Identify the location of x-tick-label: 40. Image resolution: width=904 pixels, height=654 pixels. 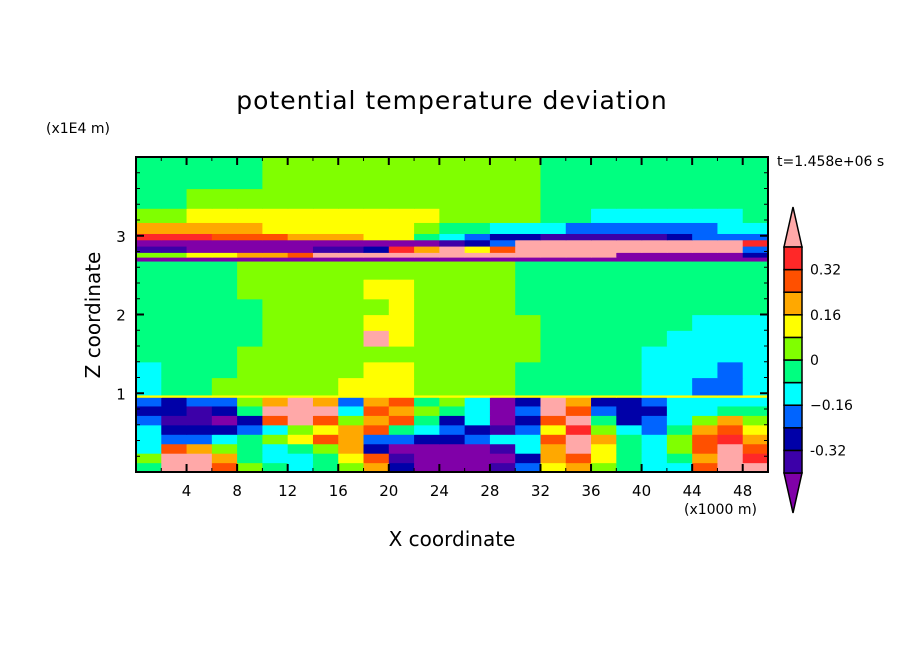
(641, 491).